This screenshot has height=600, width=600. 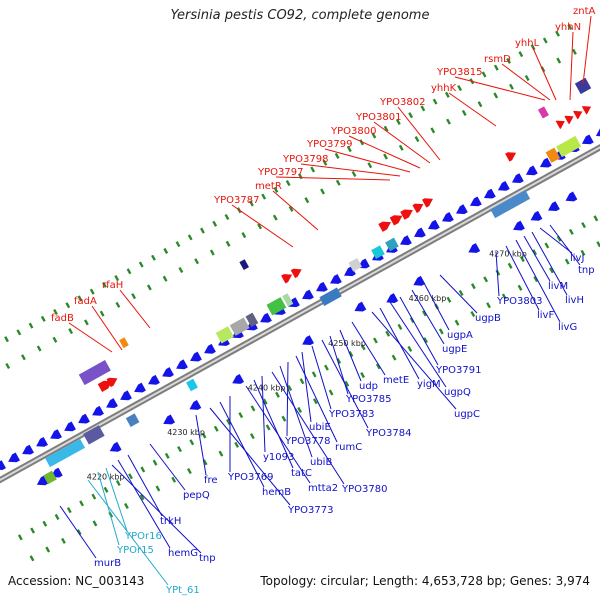 I want to click on gene-label: yigM, so click(x=429, y=384).